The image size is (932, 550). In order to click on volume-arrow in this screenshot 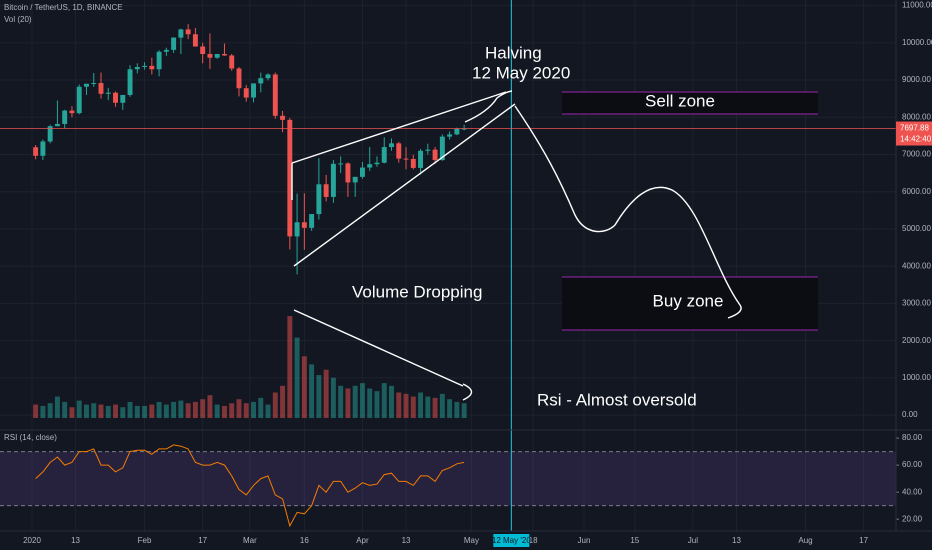, I will do `click(467, 392)`.